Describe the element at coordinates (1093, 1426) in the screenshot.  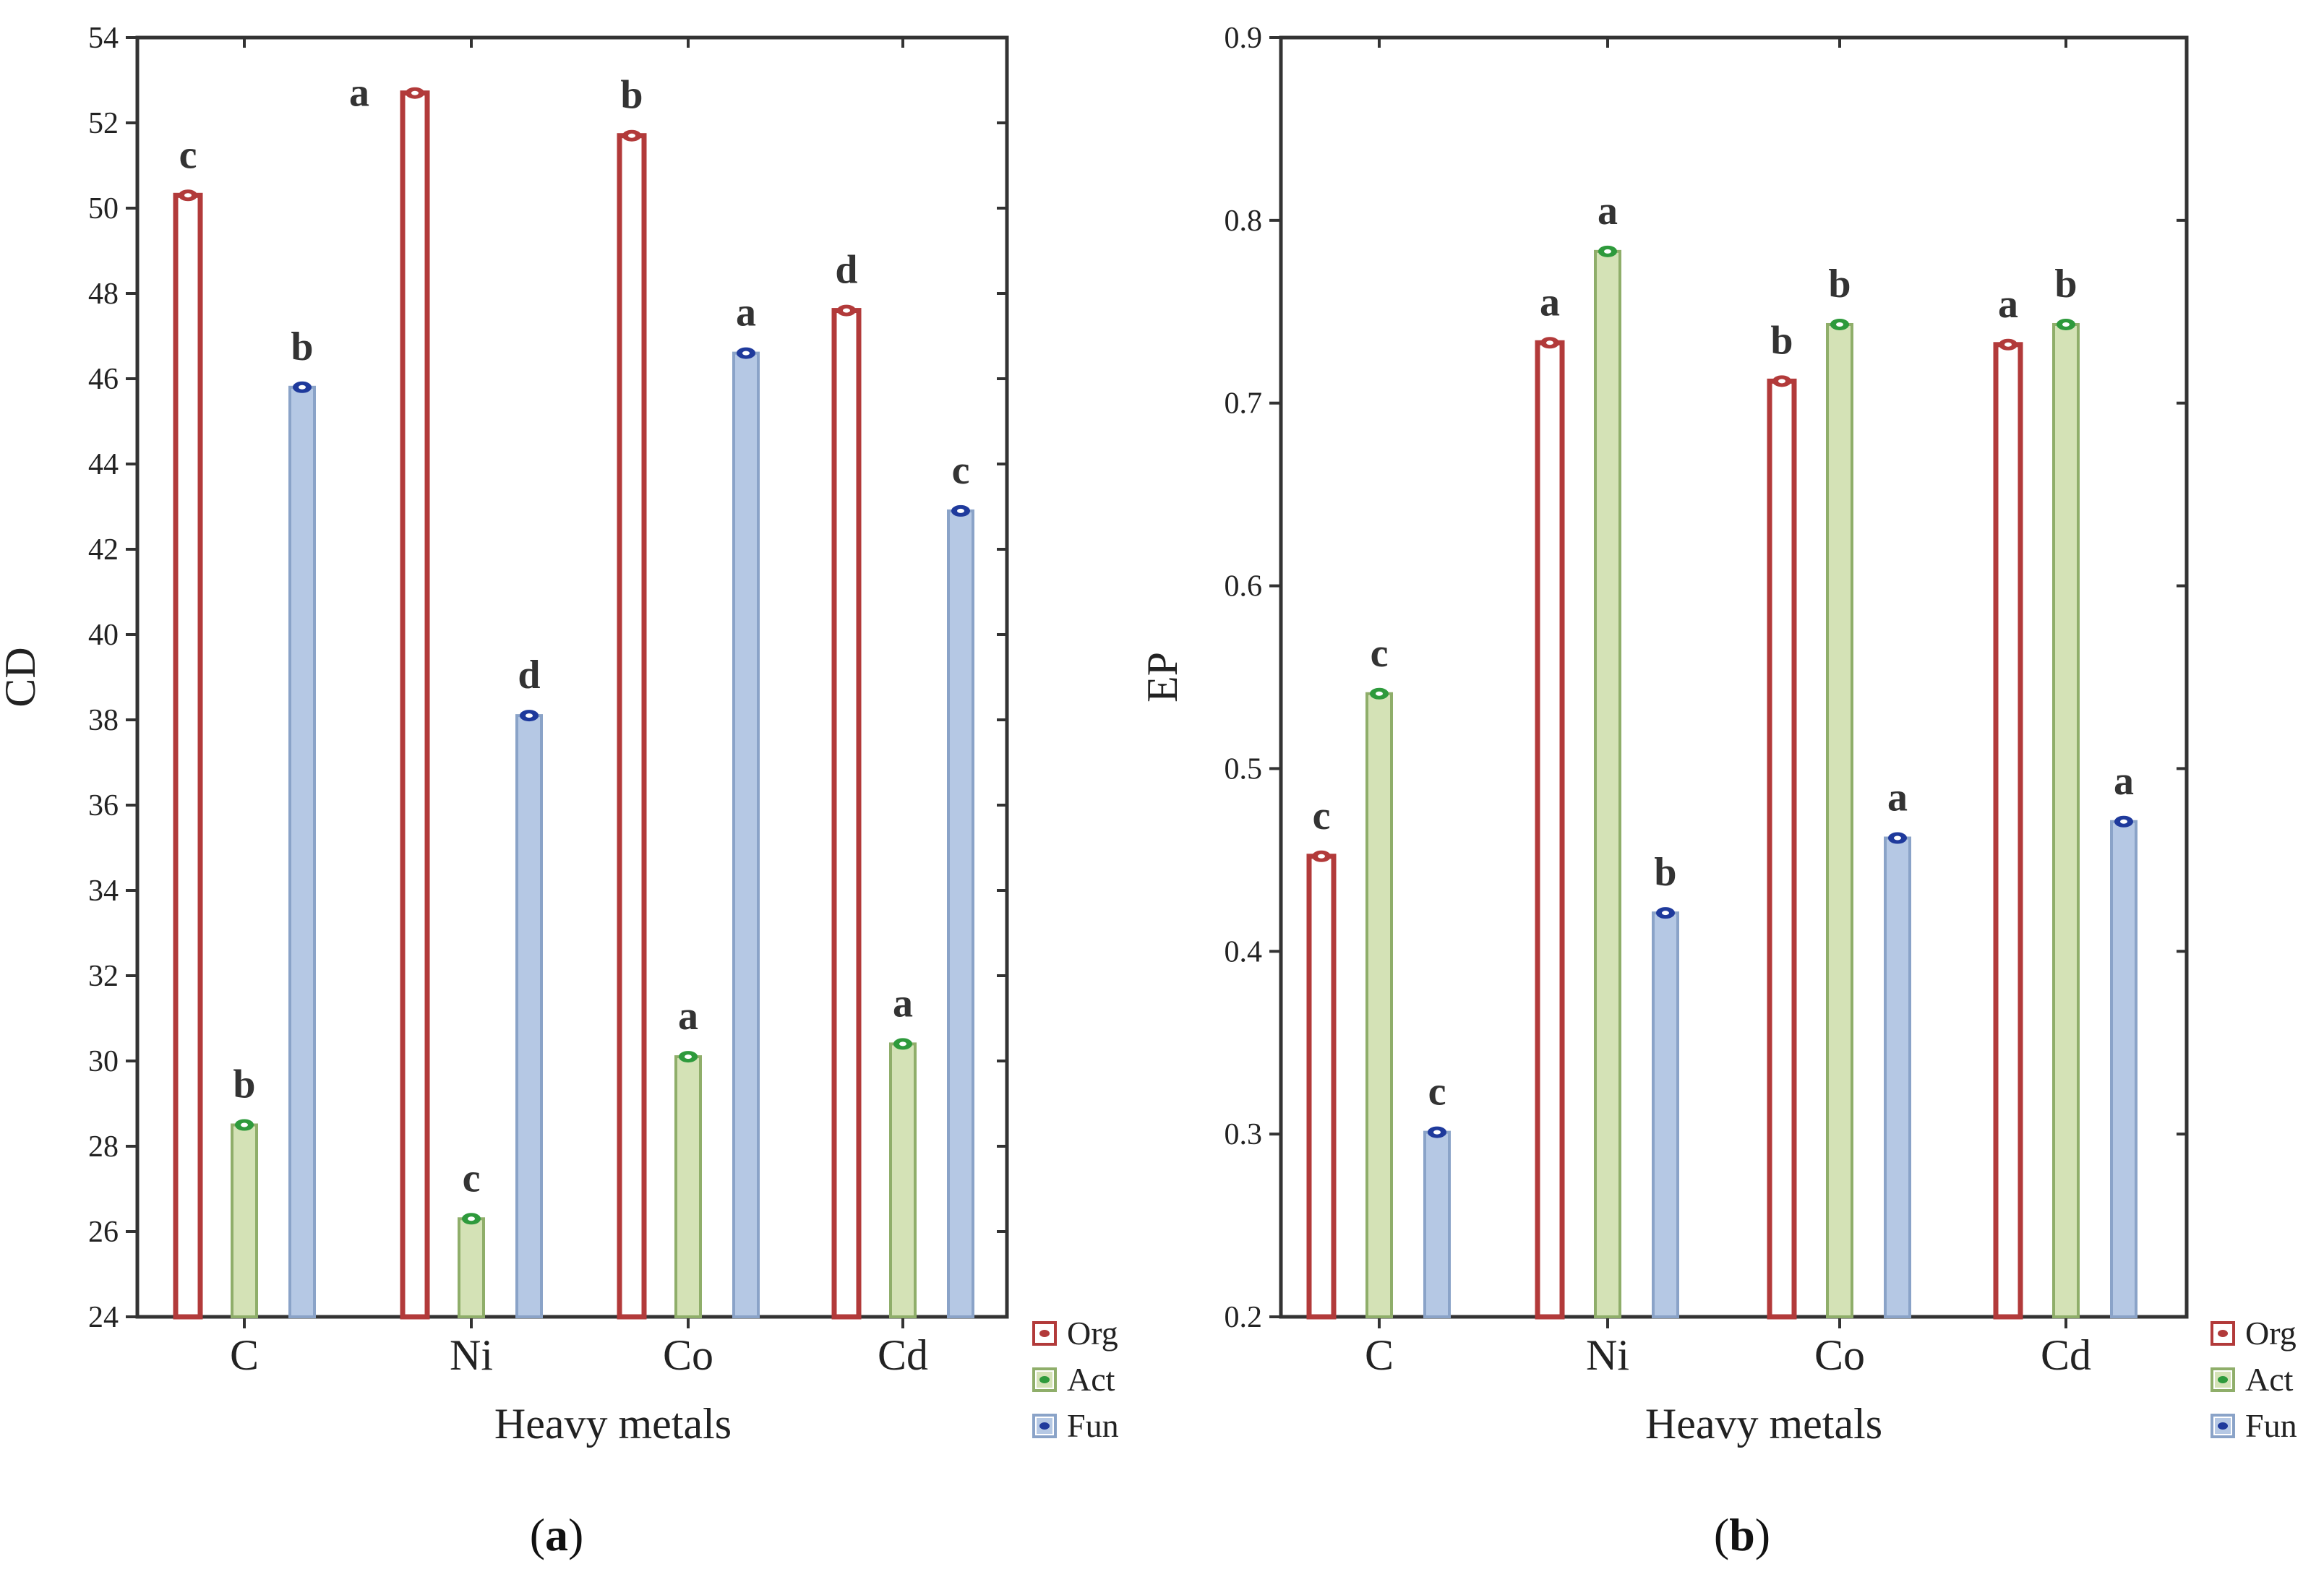
I see `legend-label-fun: Fun` at that location.